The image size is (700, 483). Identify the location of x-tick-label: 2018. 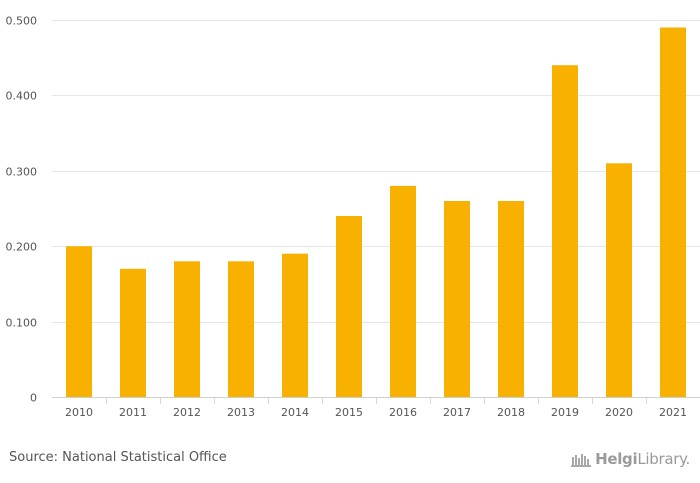
(511, 412).